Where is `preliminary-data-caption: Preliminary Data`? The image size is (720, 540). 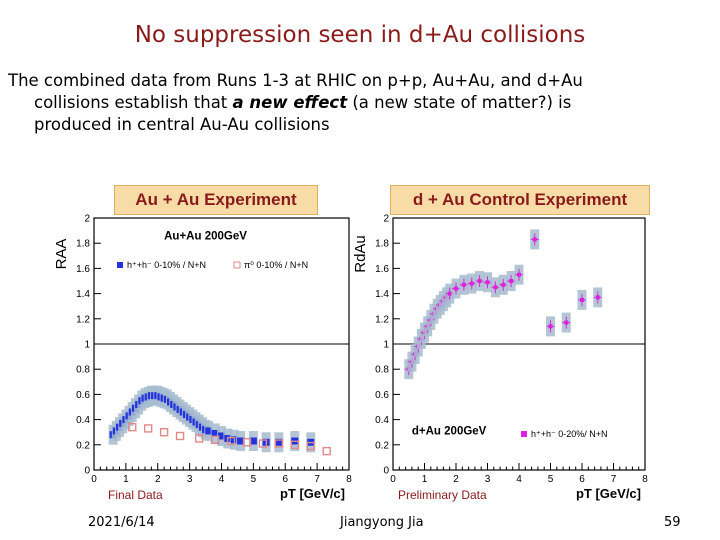
preliminary-data-caption: Preliminary Data is located at coordinates (442, 495).